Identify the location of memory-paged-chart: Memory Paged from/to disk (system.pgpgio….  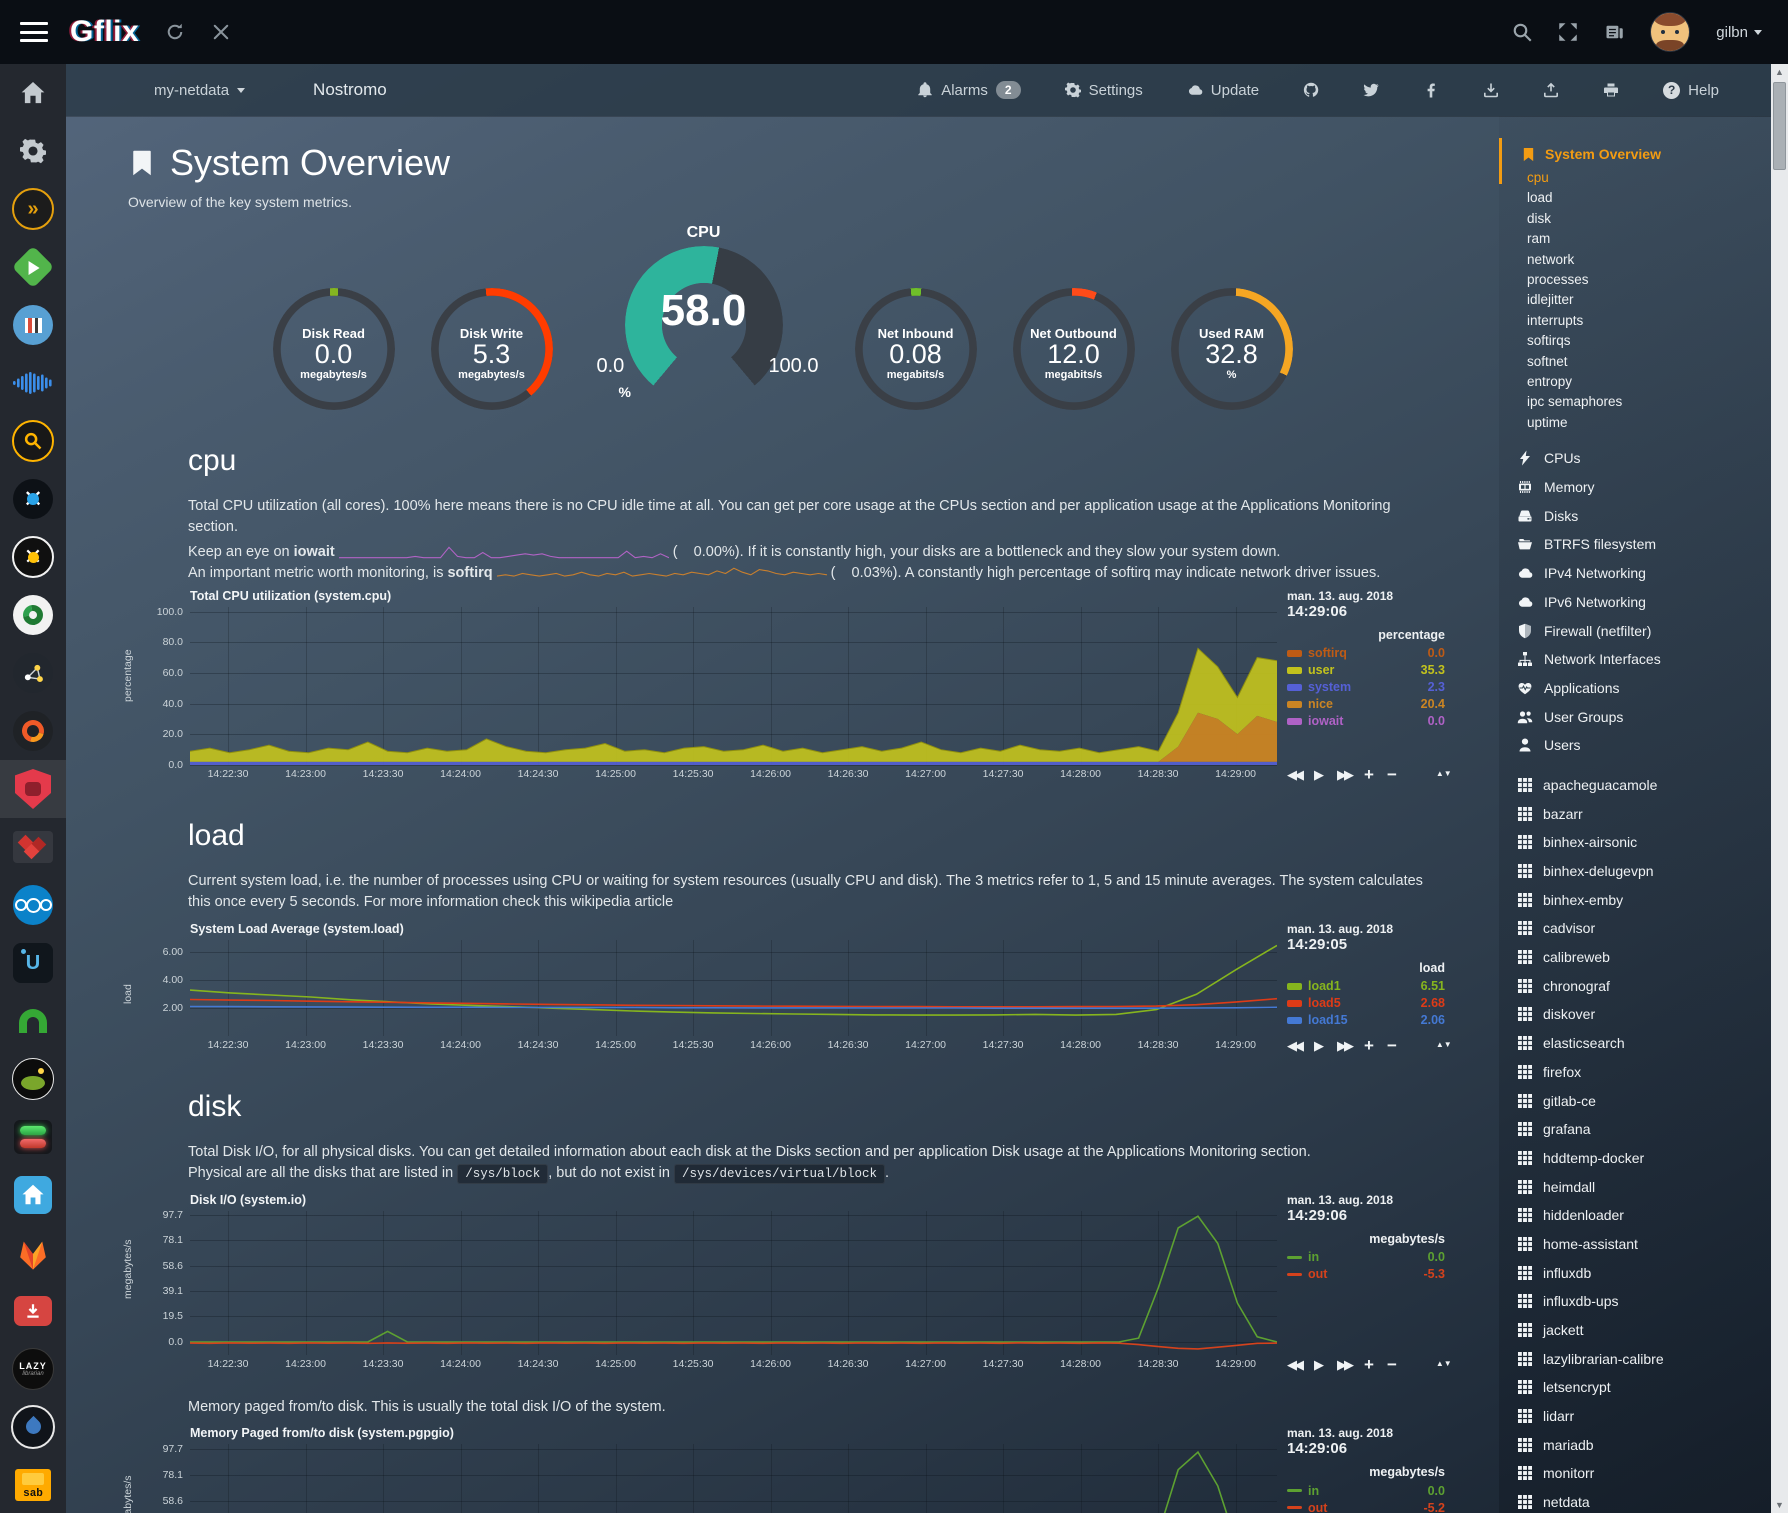
(782, 1469).